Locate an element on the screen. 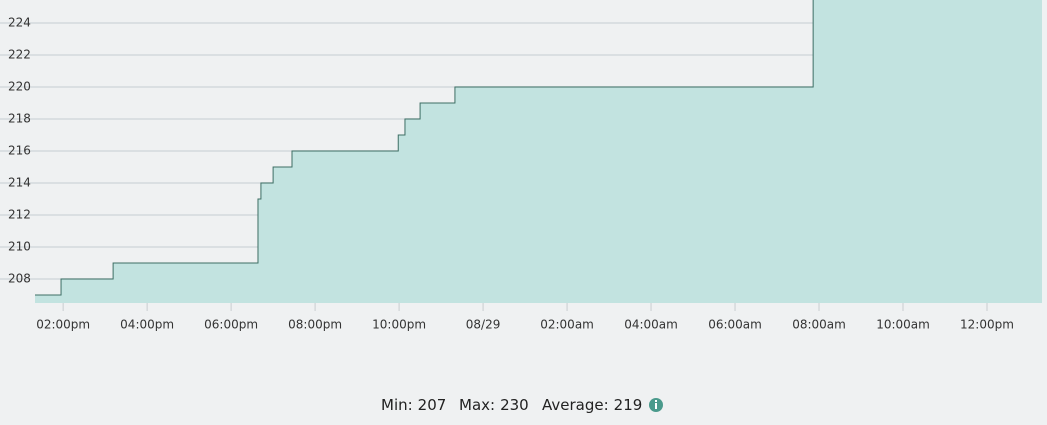 This screenshot has height=425, width=1047. stat-label: Average: is located at coordinates (575, 405).